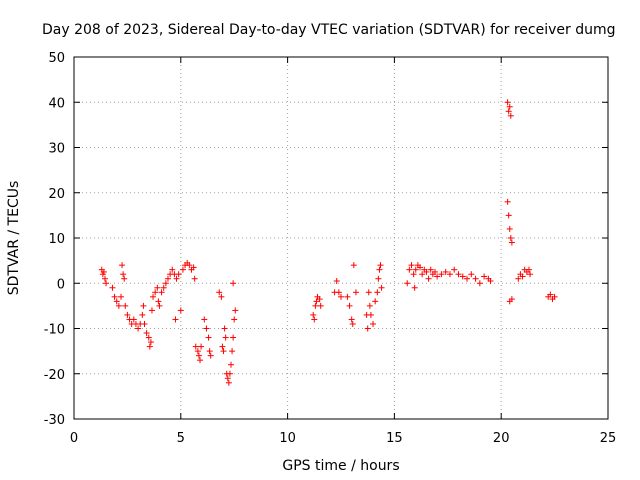 The height and width of the screenshot is (480, 640). Describe the element at coordinates (56, 58) in the screenshot. I see `y-tick-label-50: 50` at that location.